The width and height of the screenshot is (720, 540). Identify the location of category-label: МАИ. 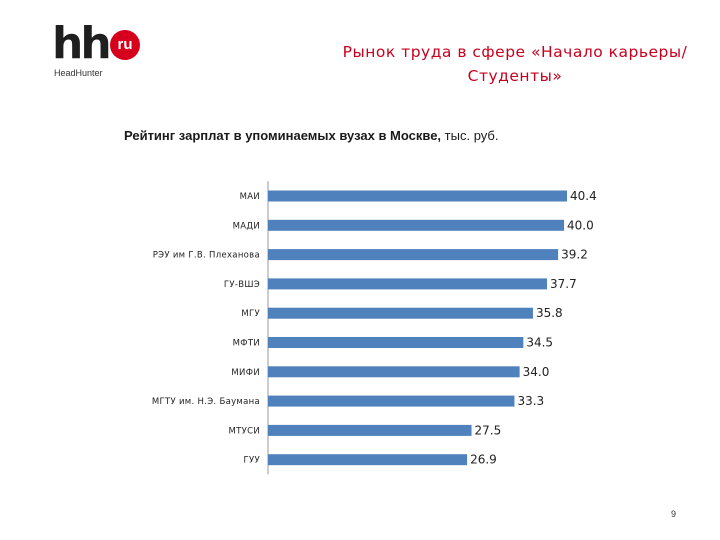
(250, 197).